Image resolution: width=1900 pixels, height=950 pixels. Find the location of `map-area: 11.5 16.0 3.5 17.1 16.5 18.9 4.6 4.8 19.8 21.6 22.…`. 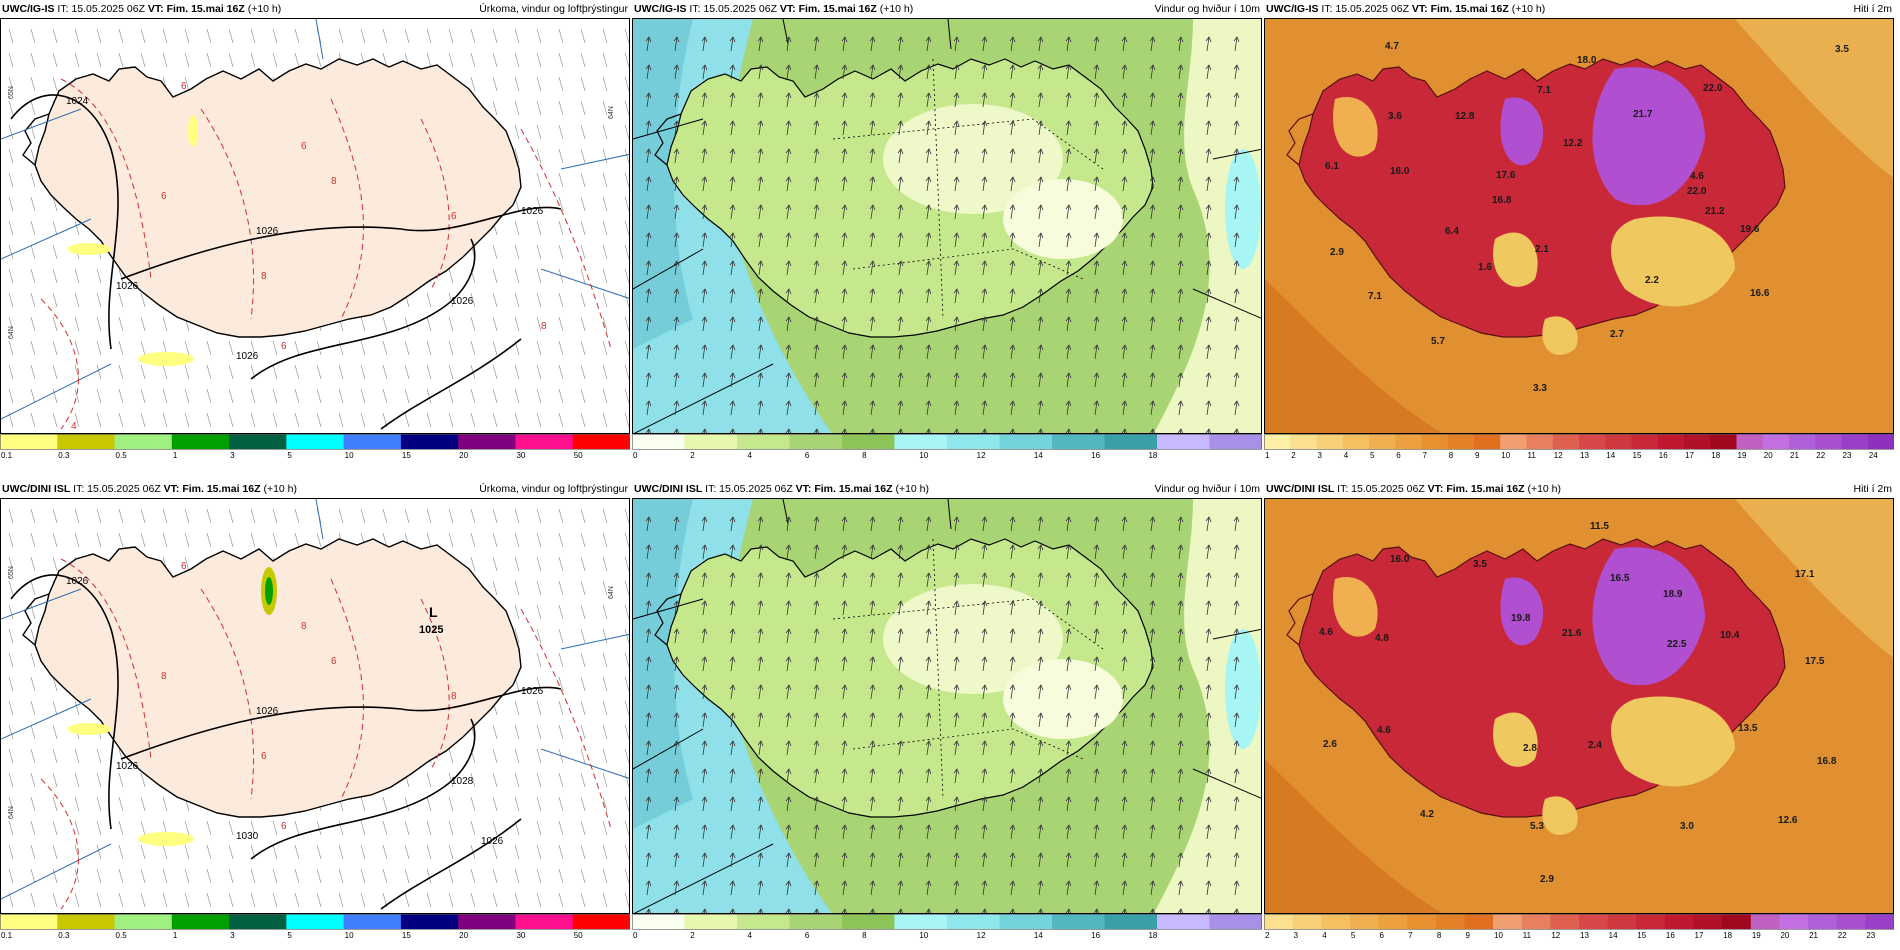

map-area: 11.5 16.0 3.5 17.1 16.5 18.9 4.6 4.8 19.8 21.6 22.… is located at coordinates (1579, 706).